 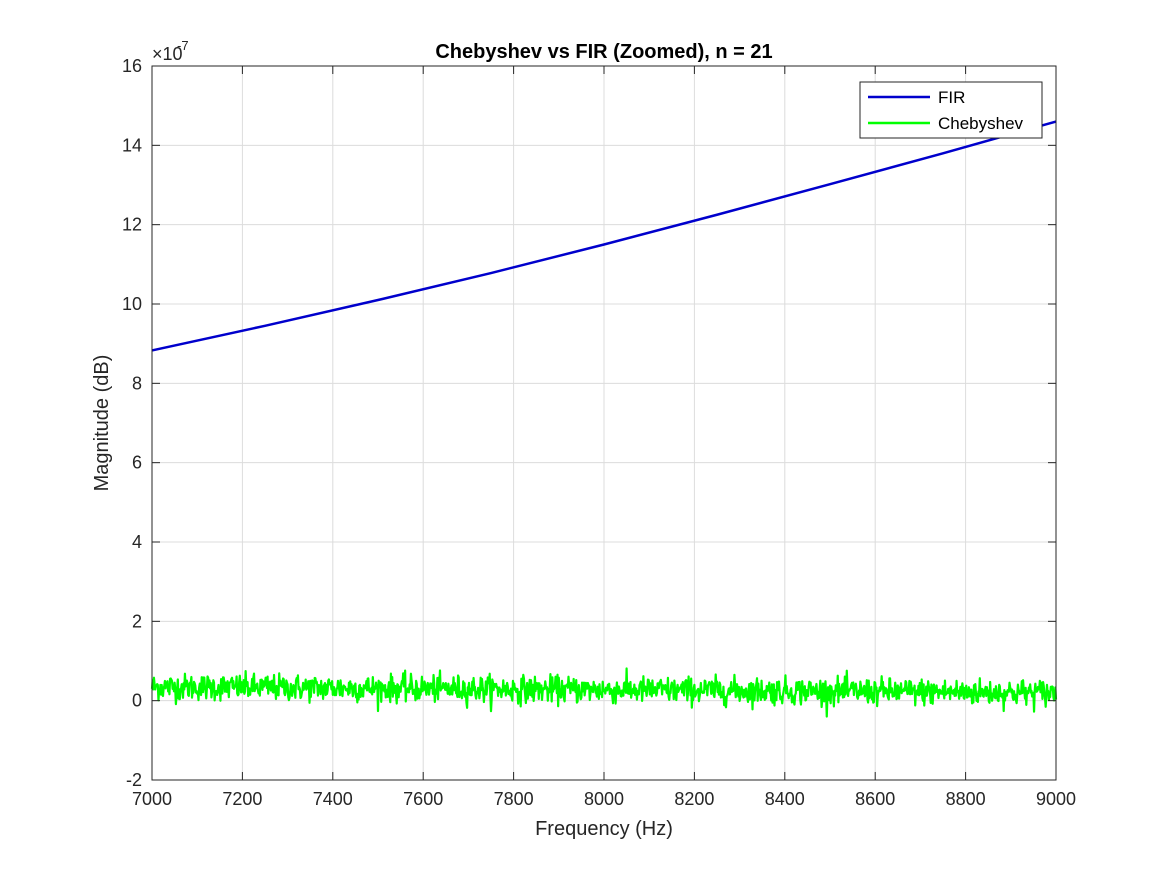 What do you see at coordinates (132, 225) in the screenshot?
I see `y-tick-label: 12` at bounding box center [132, 225].